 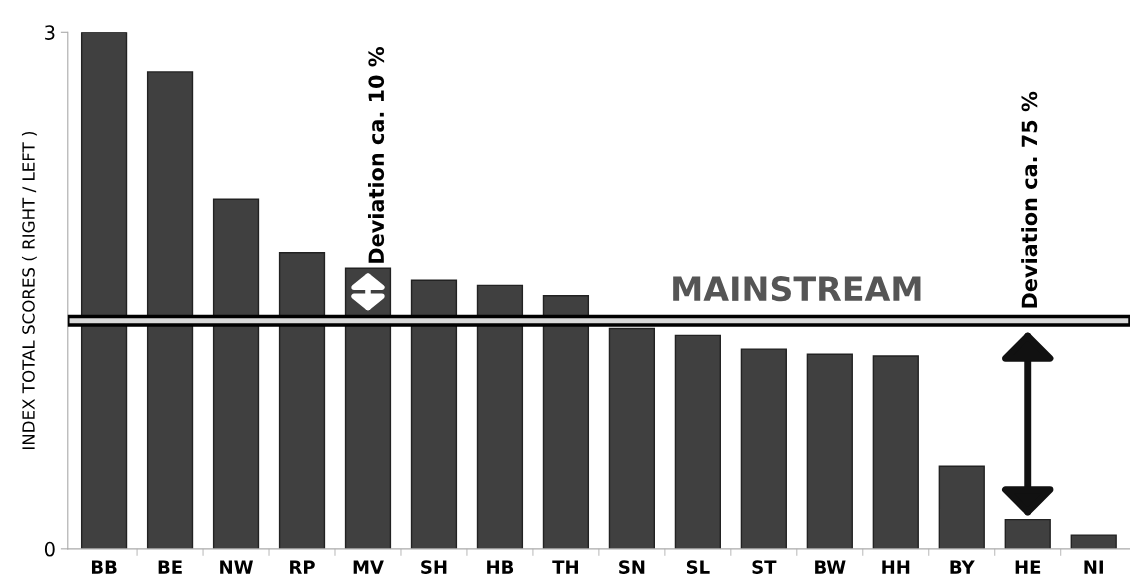 I want to click on x-tick-label: HB, so click(x=500, y=567).